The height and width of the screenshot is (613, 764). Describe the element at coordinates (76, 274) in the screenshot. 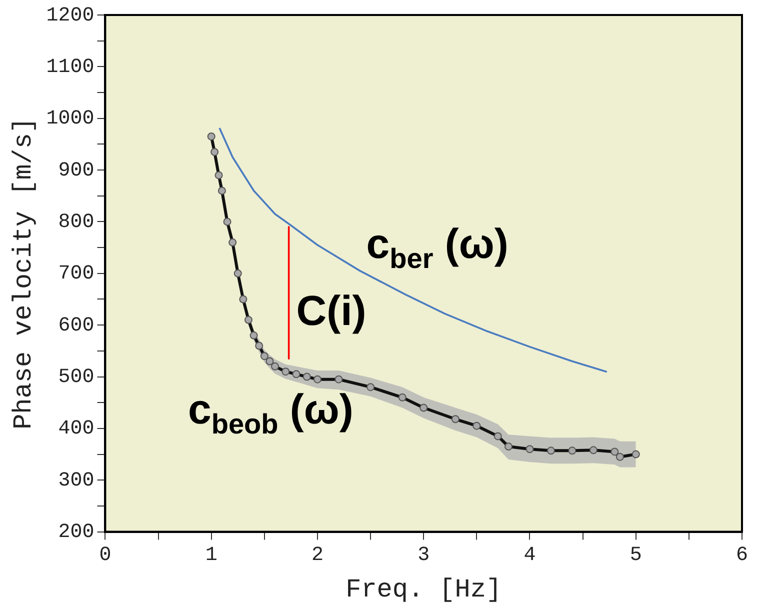

I see `y-tick-label: 700` at that location.